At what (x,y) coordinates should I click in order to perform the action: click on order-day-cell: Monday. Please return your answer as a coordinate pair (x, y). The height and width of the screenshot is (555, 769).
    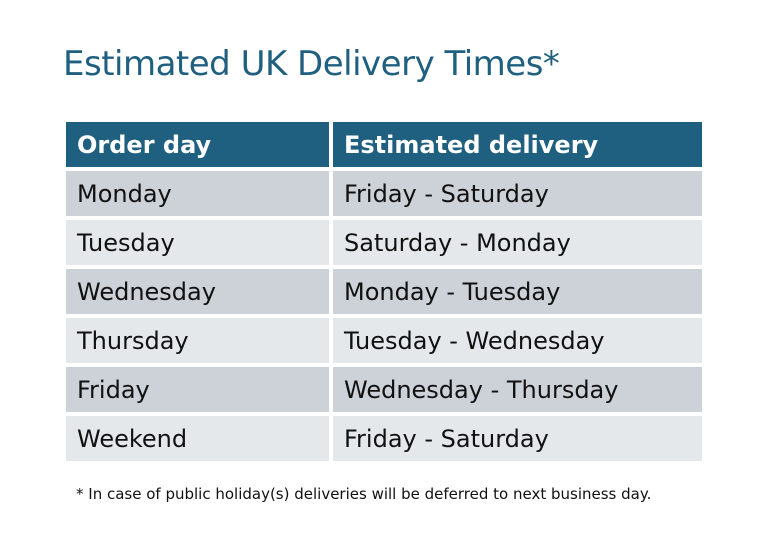
    Looking at the image, I should click on (197, 193).